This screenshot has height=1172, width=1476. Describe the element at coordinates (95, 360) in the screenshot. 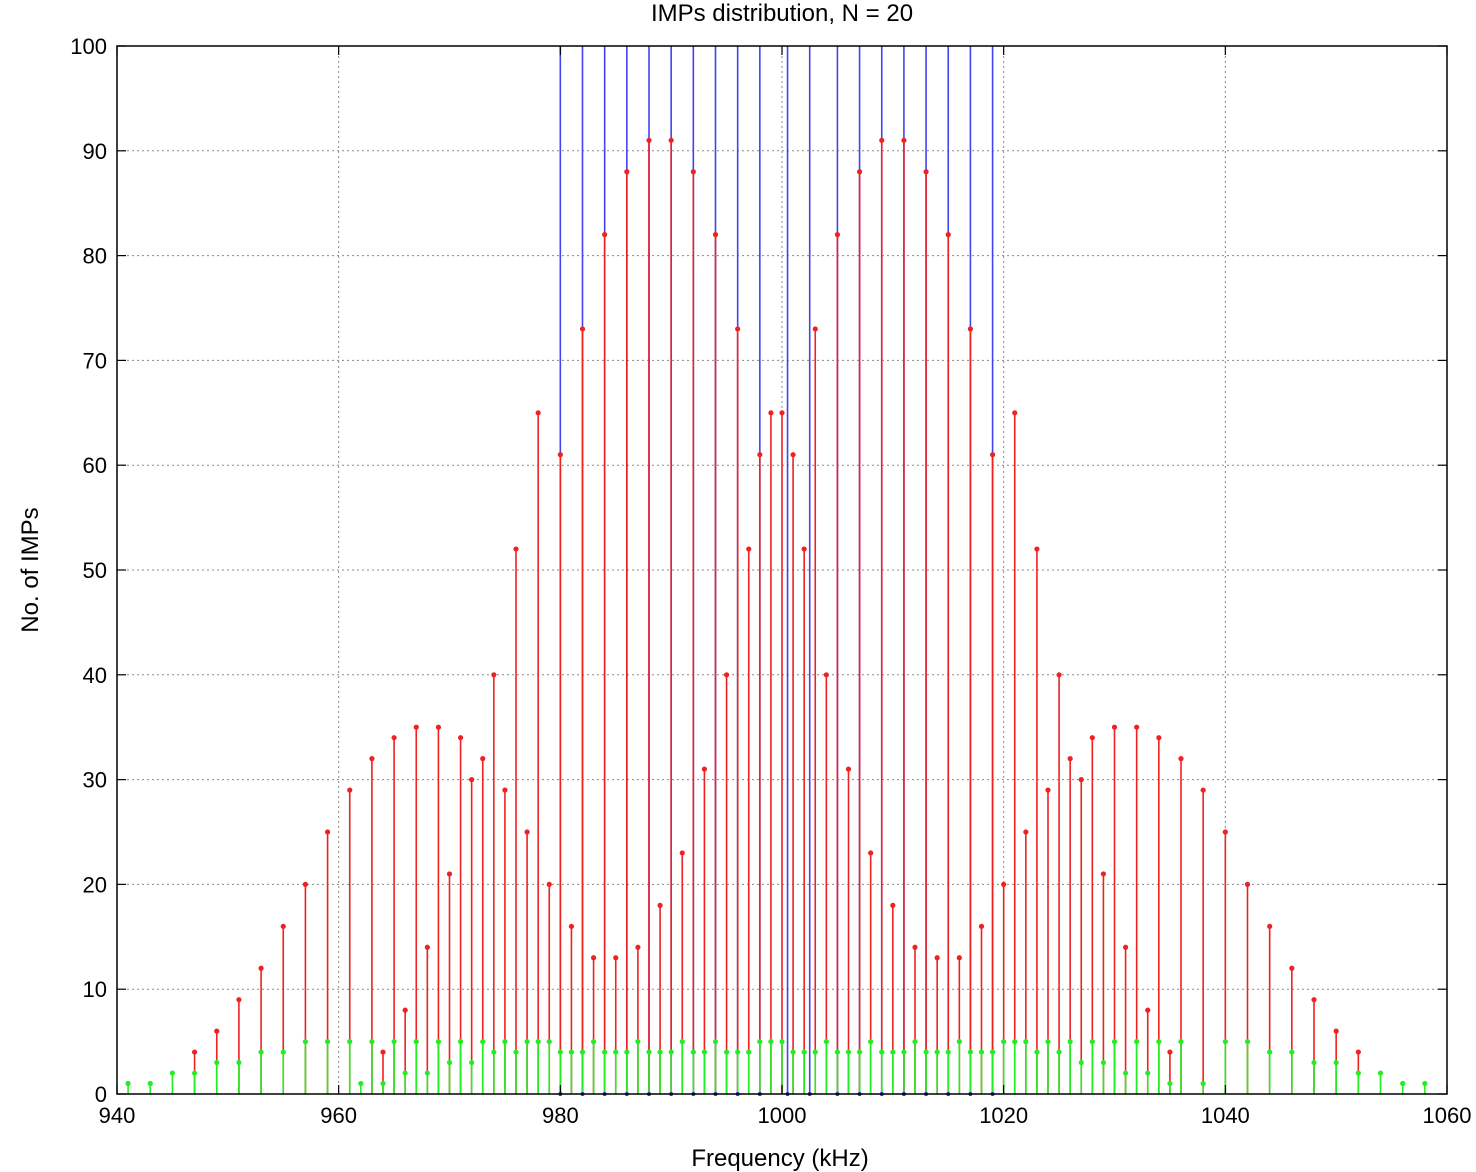

I see `y-tick-label: 70` at that location.